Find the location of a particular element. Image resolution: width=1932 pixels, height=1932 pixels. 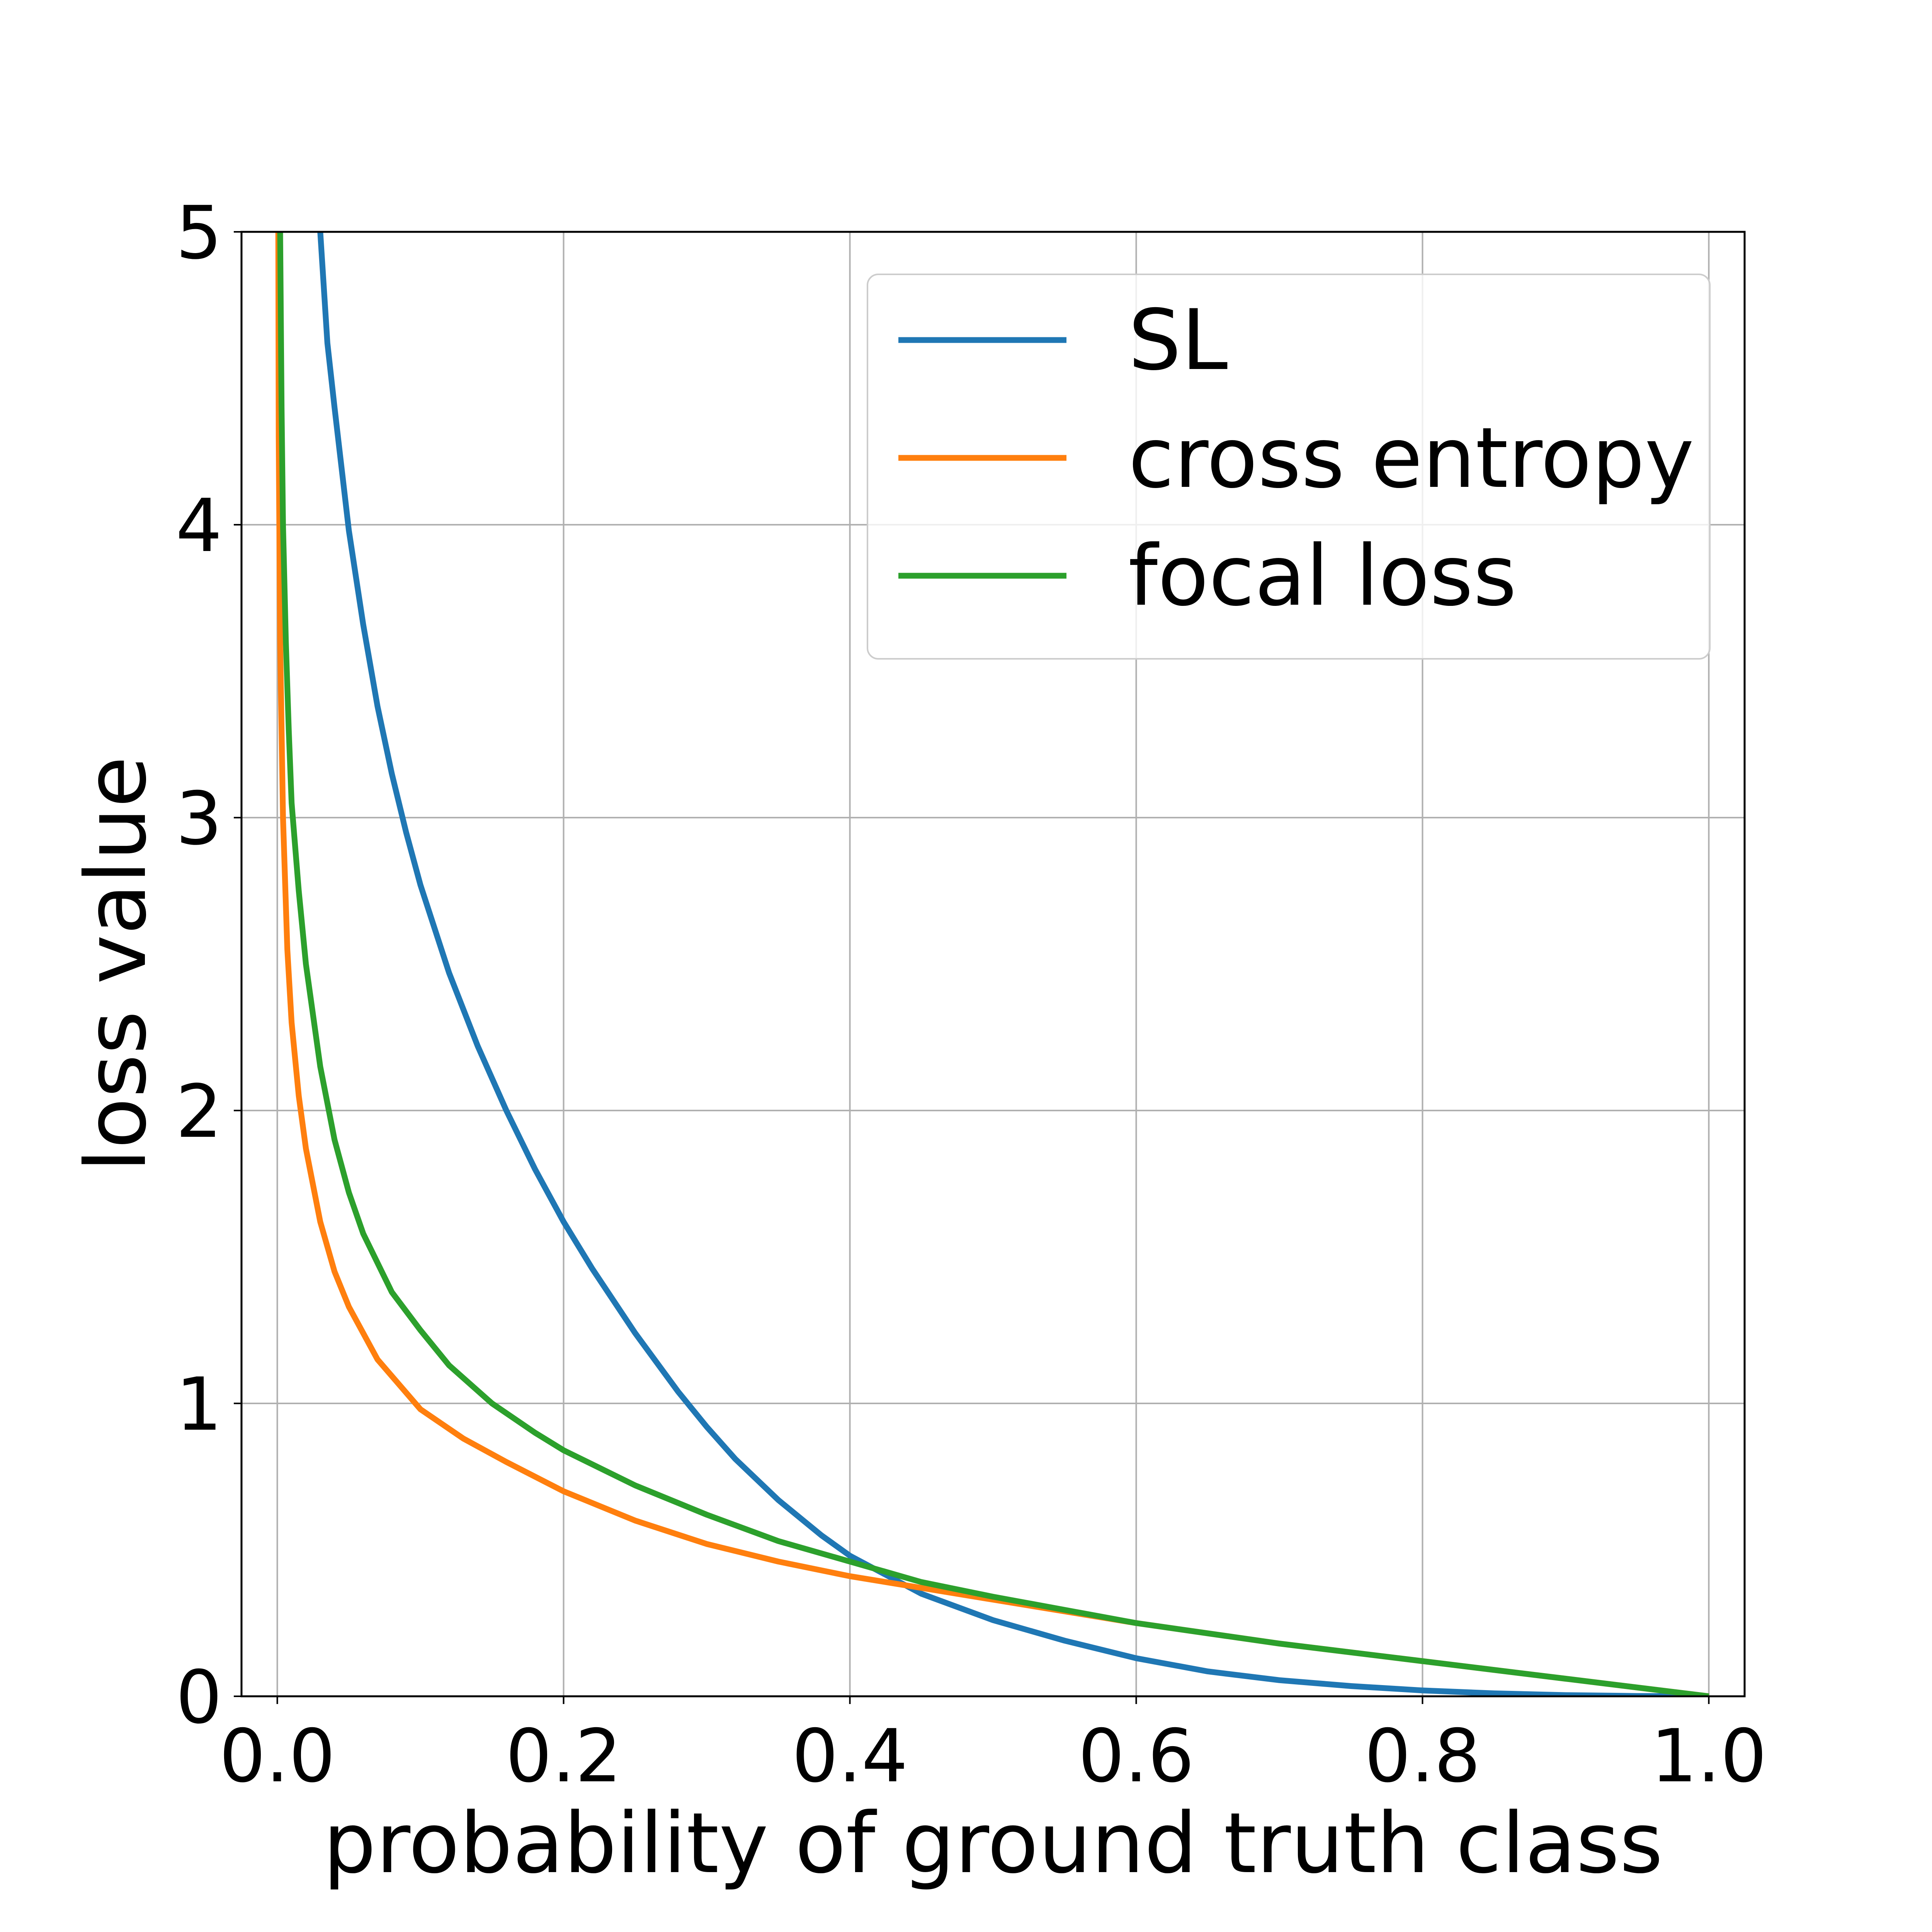

y-tick-label: 1 is located at coordinates (199, 1404).